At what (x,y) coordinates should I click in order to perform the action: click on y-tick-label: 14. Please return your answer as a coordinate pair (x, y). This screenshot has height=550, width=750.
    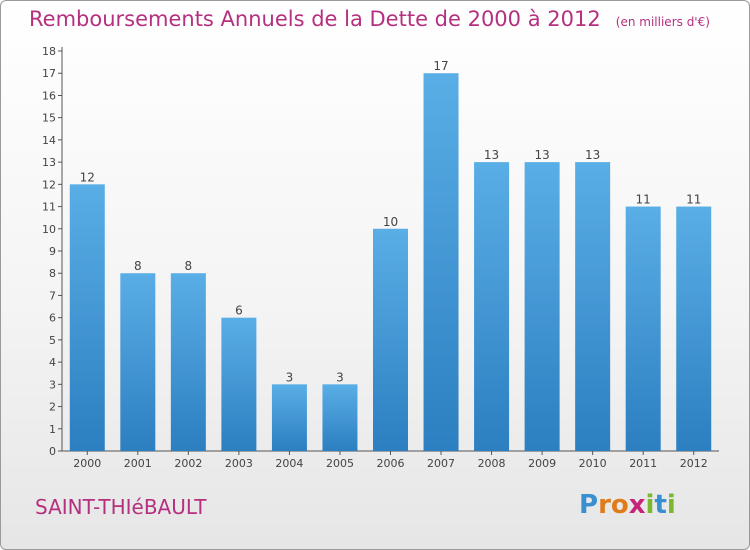
    Looking at the image, I should click on (49, 140).